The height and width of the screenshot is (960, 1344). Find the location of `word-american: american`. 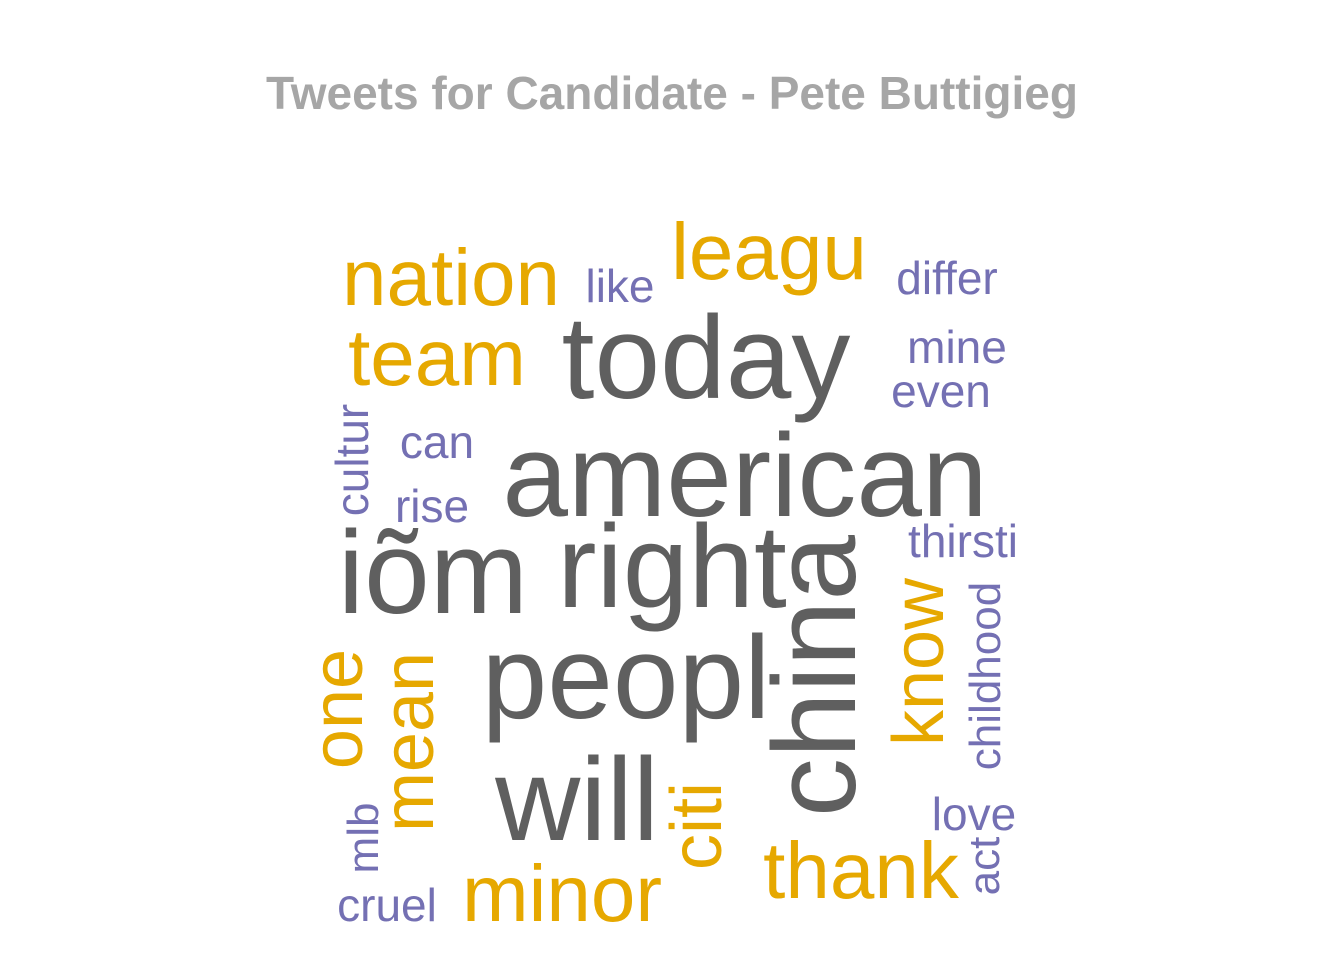

word-american: american is located at coordinates (744, 476).